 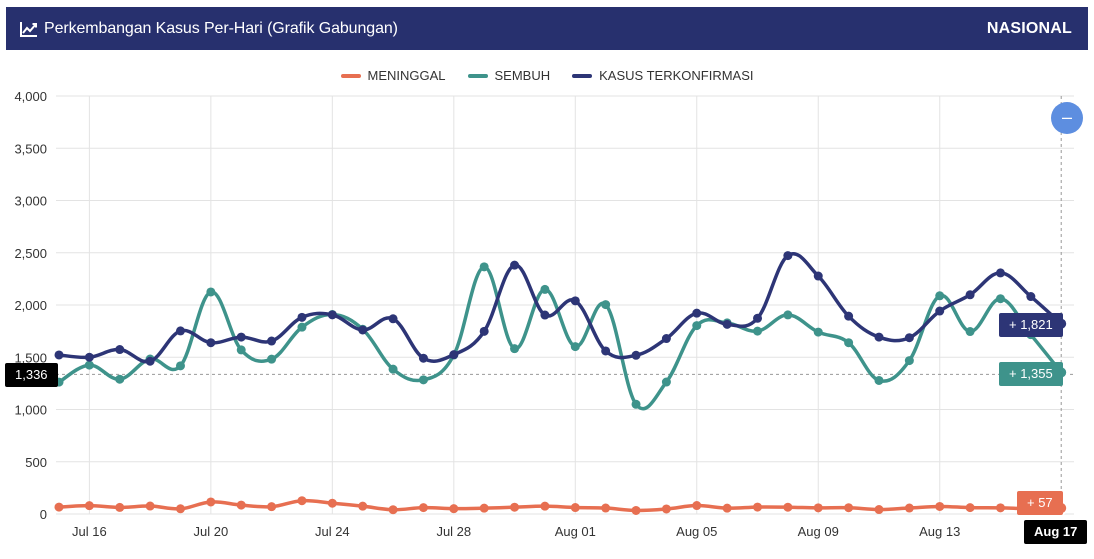 I want to click on y-tick-label: 0, so click(x=43, y=514).